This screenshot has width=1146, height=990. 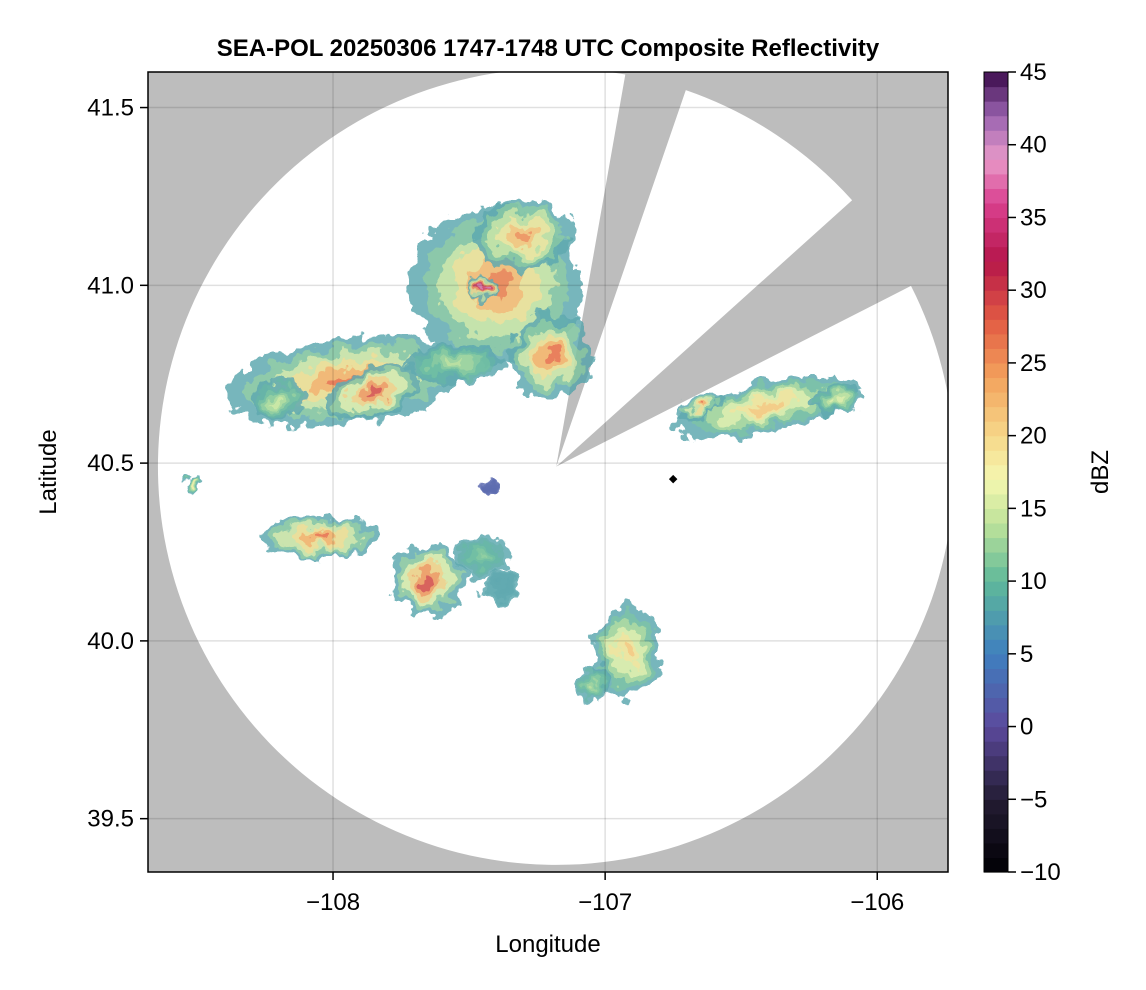 I want to click on x-tick-label: −108, so click(x=333, y=902).